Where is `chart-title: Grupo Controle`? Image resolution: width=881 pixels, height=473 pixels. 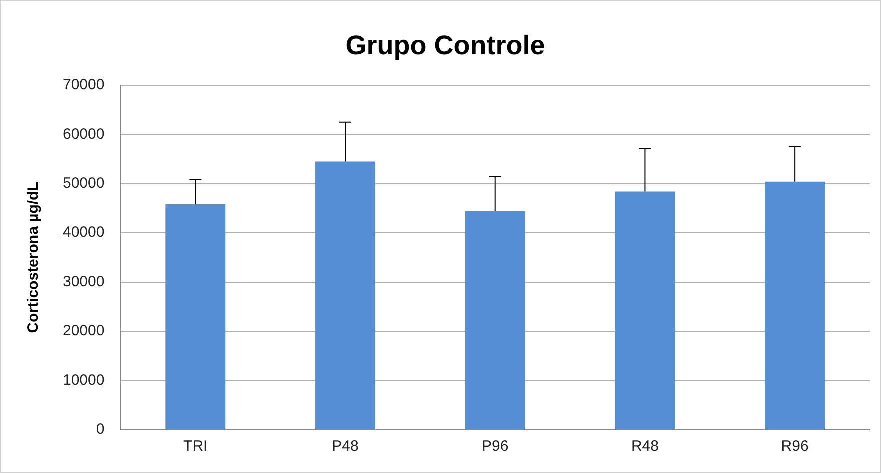
chart-title: Grupo Controle is located at coordinates (446, 45).